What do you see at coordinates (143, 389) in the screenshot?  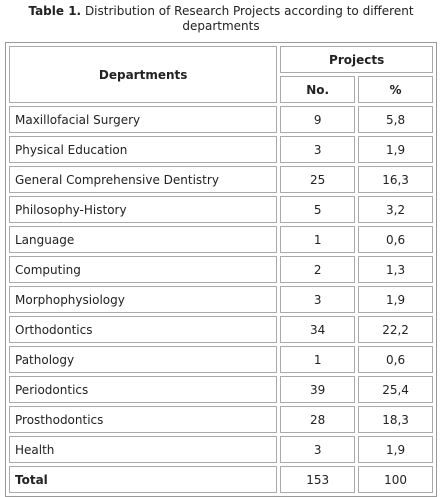 I see `department: Periodontics` at bounding box center [143, 389].